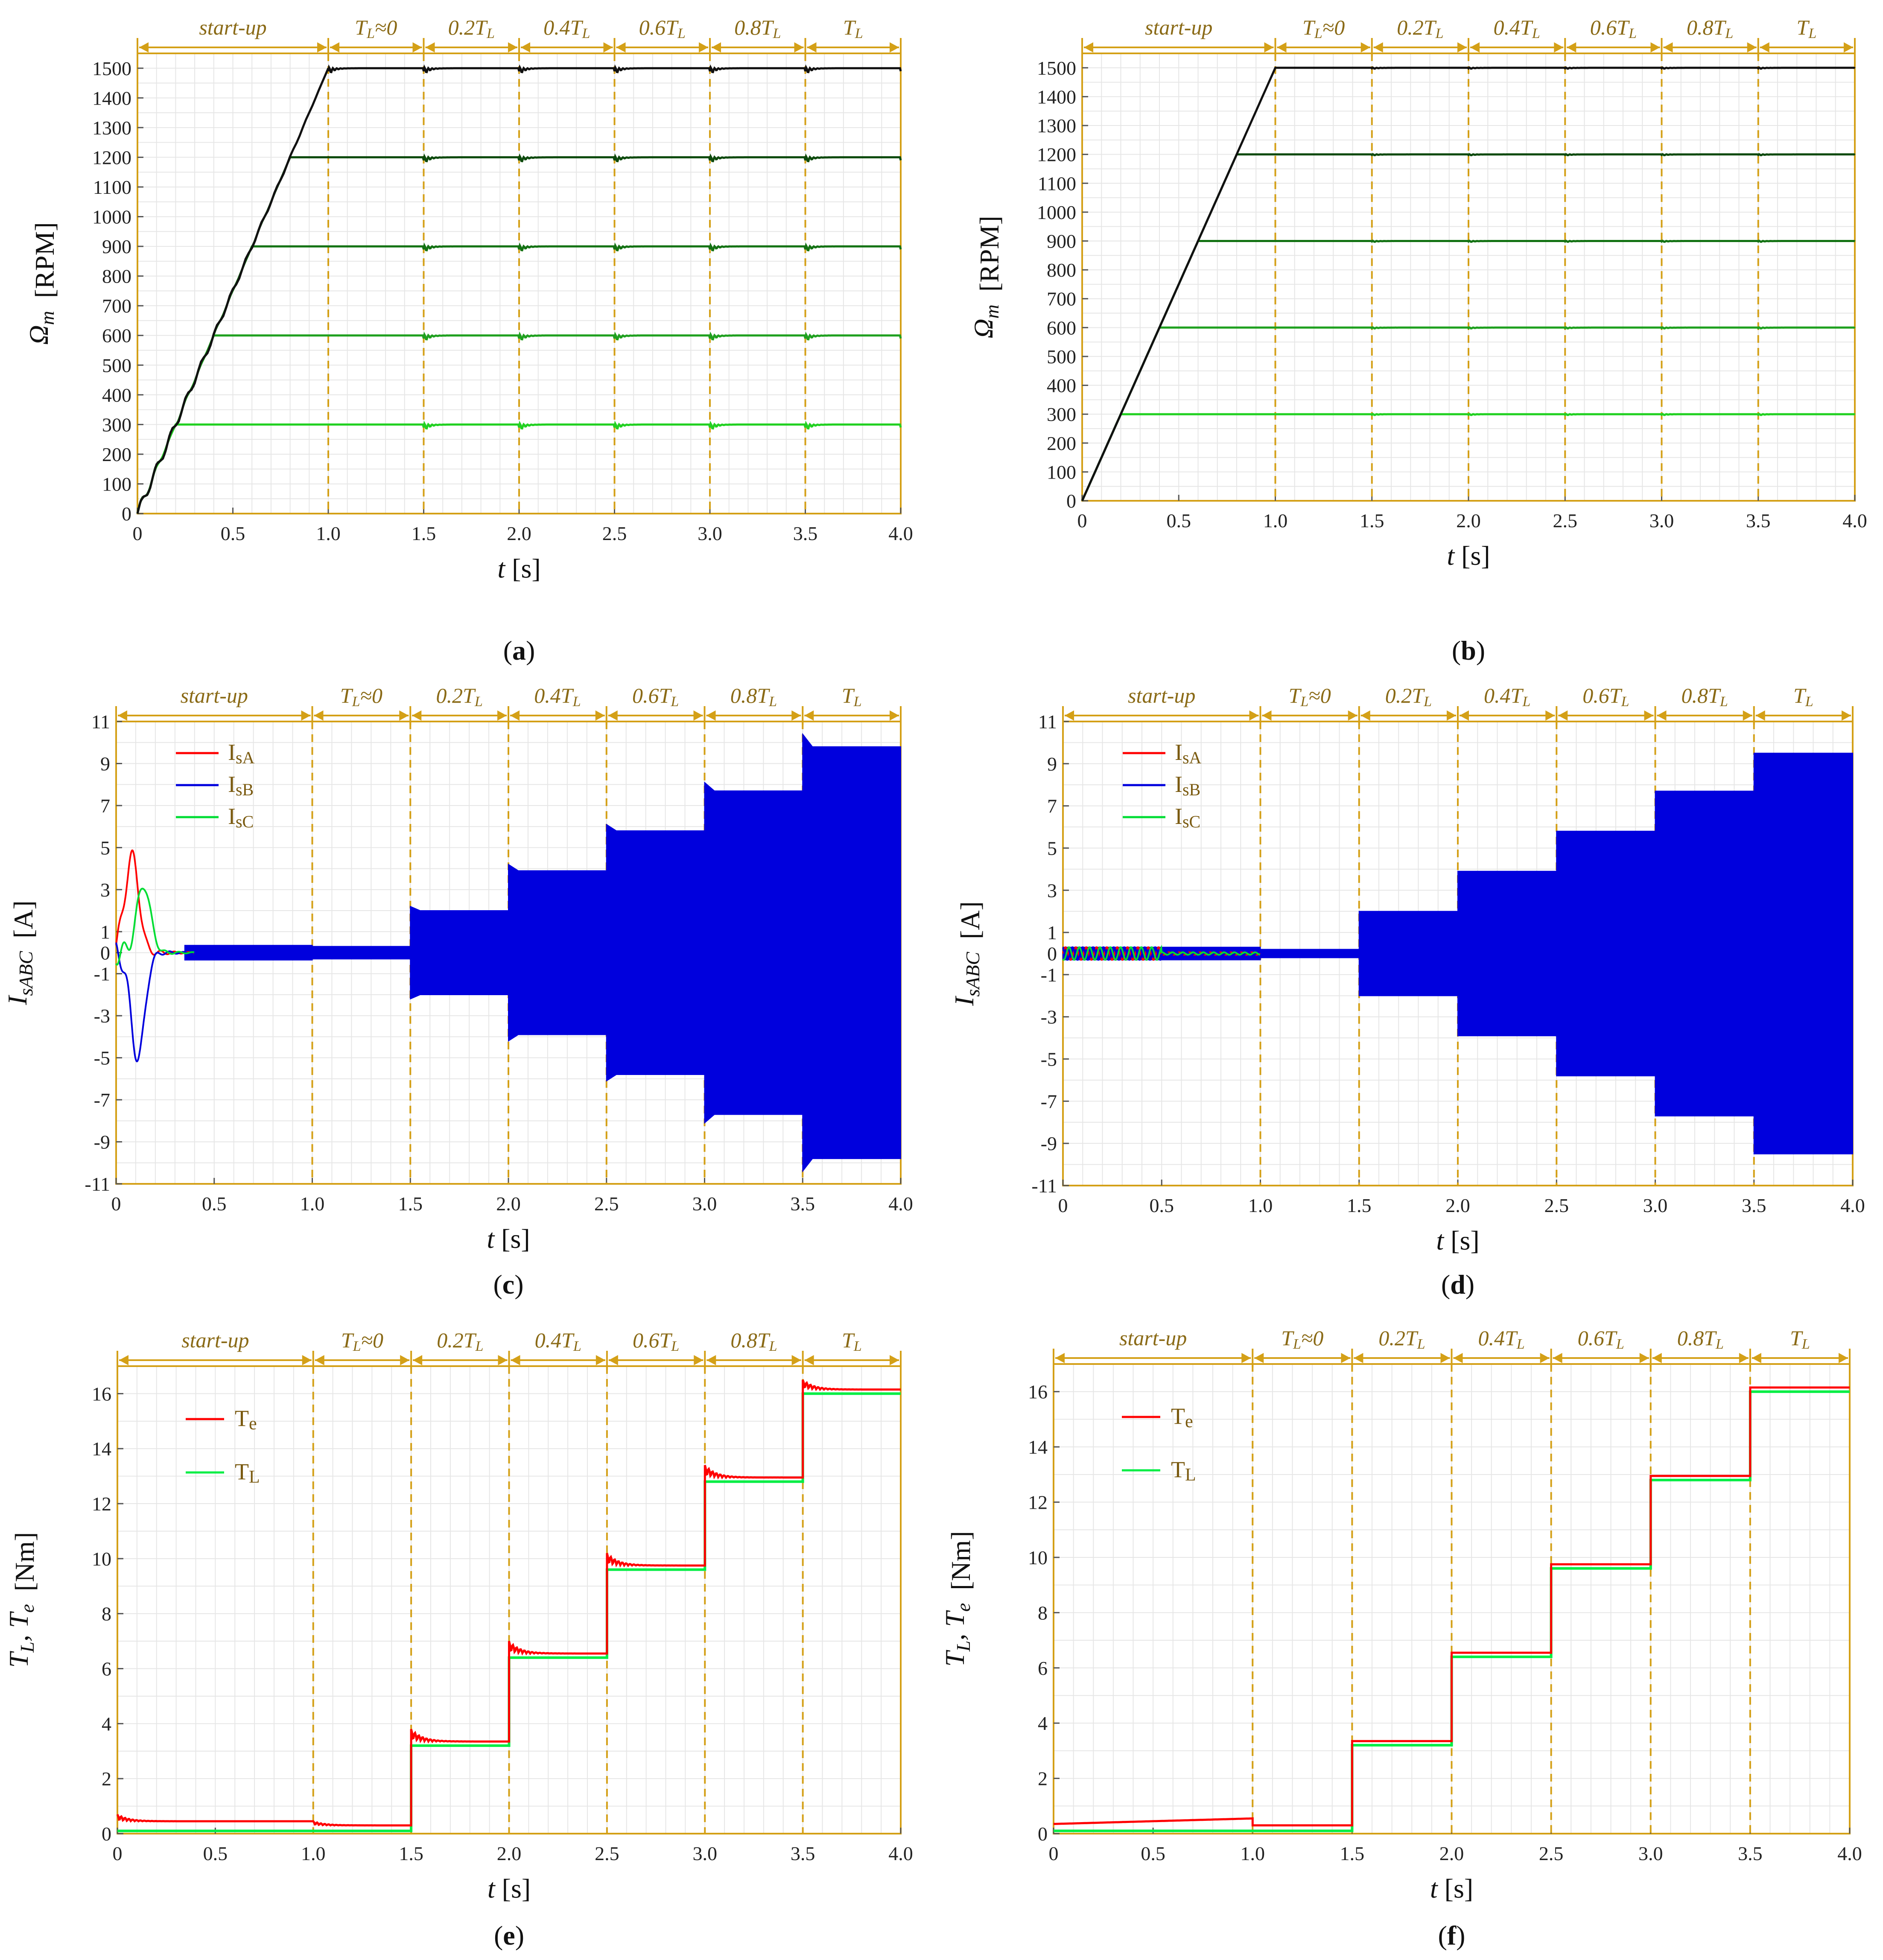 The width and height of the screenshot is (1883, 1960). Describe the element at coordinates (105, 763) in the screenshot. I see `y-tick-label: 9` at that location.